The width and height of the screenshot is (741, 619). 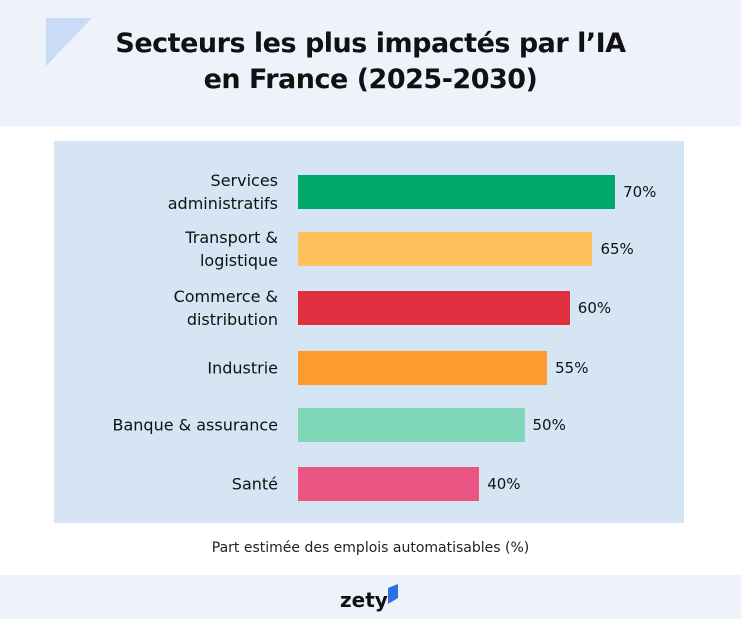 What do you see at coordinates (231, 249) in the screenshot?
I see `category-label: Transport & logistique` at bounding box center [231, 249].